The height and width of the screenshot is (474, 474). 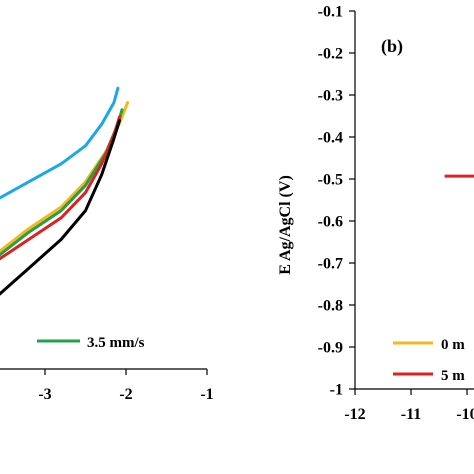 What do you see at coordinates (330, 96) in the screenshot?
I see `right-y-tick-label-0-3: -0.3` at bounding box center [330, 96].